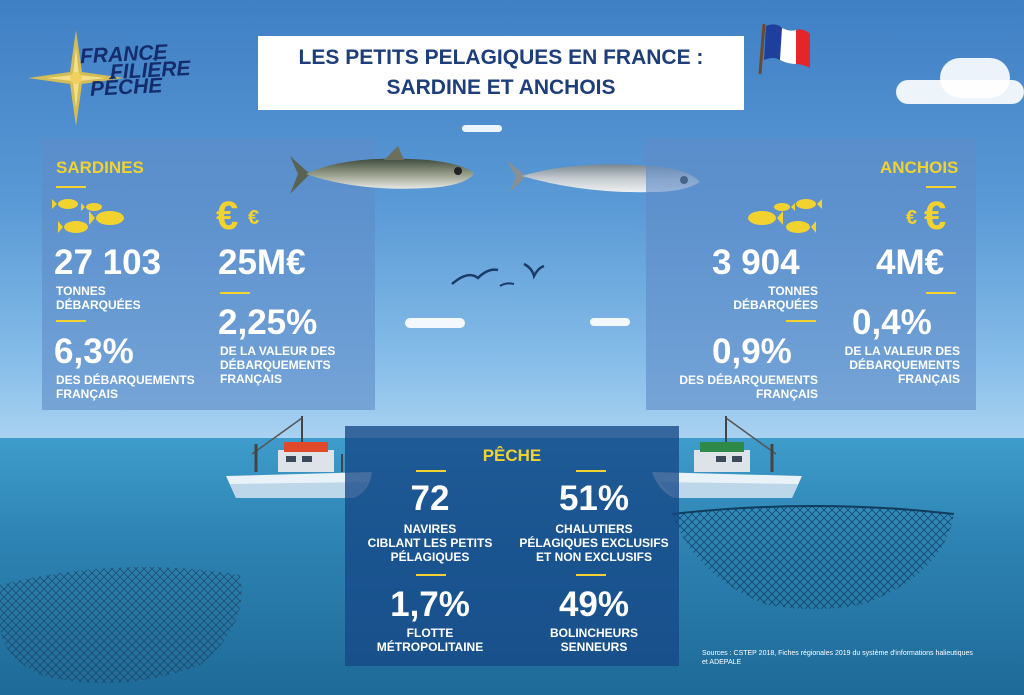  I want to click on peche-heading: PÊCHE, so click(512, 455).